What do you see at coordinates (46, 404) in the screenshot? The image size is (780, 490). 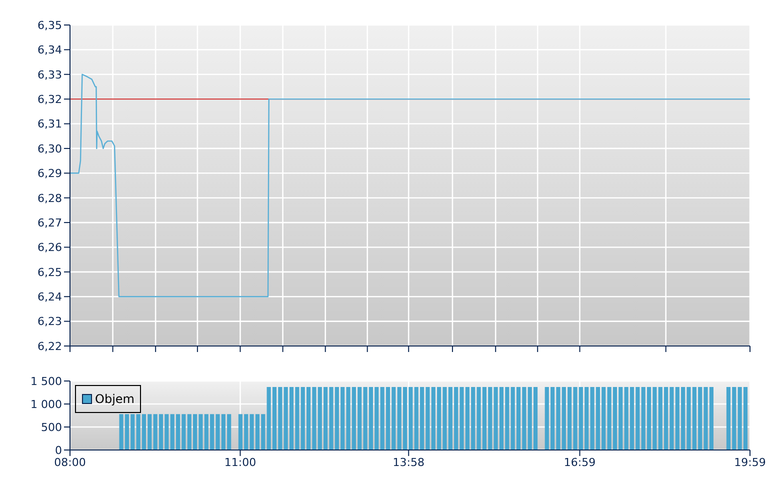 I see `y-tick-label: 1 000` at bounding box center [46, 404].